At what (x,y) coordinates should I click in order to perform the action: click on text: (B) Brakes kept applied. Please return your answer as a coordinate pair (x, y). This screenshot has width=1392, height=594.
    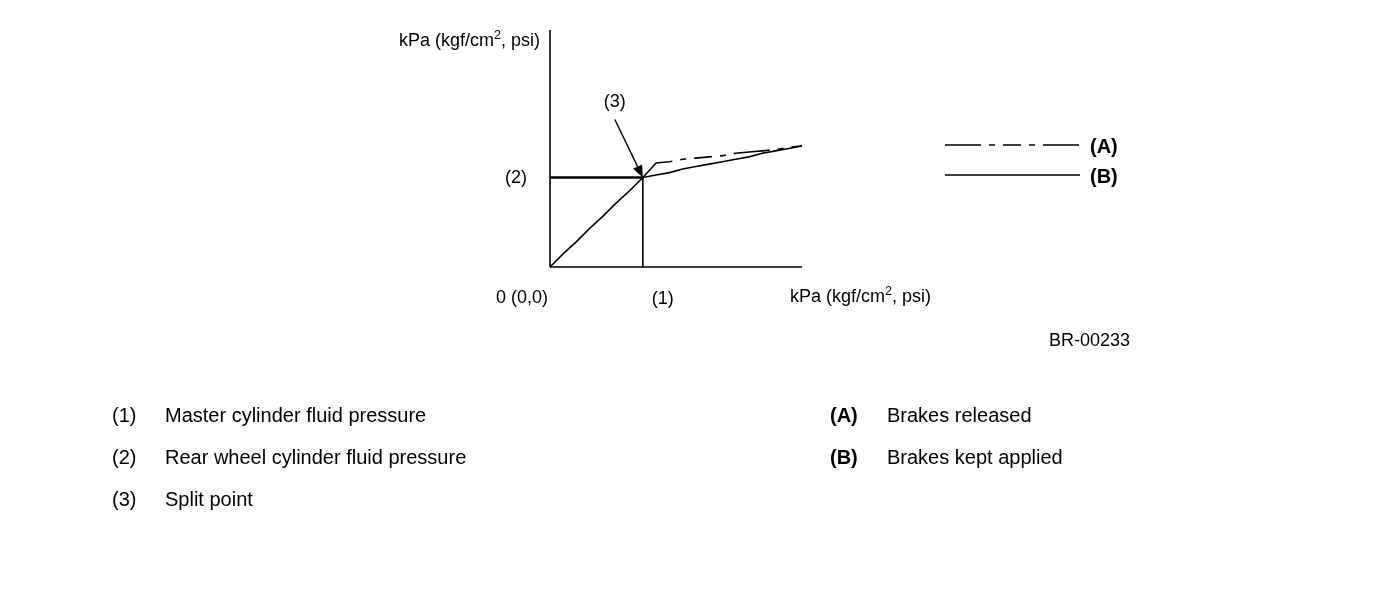
    Looking at the image, I should click on (946, 457).